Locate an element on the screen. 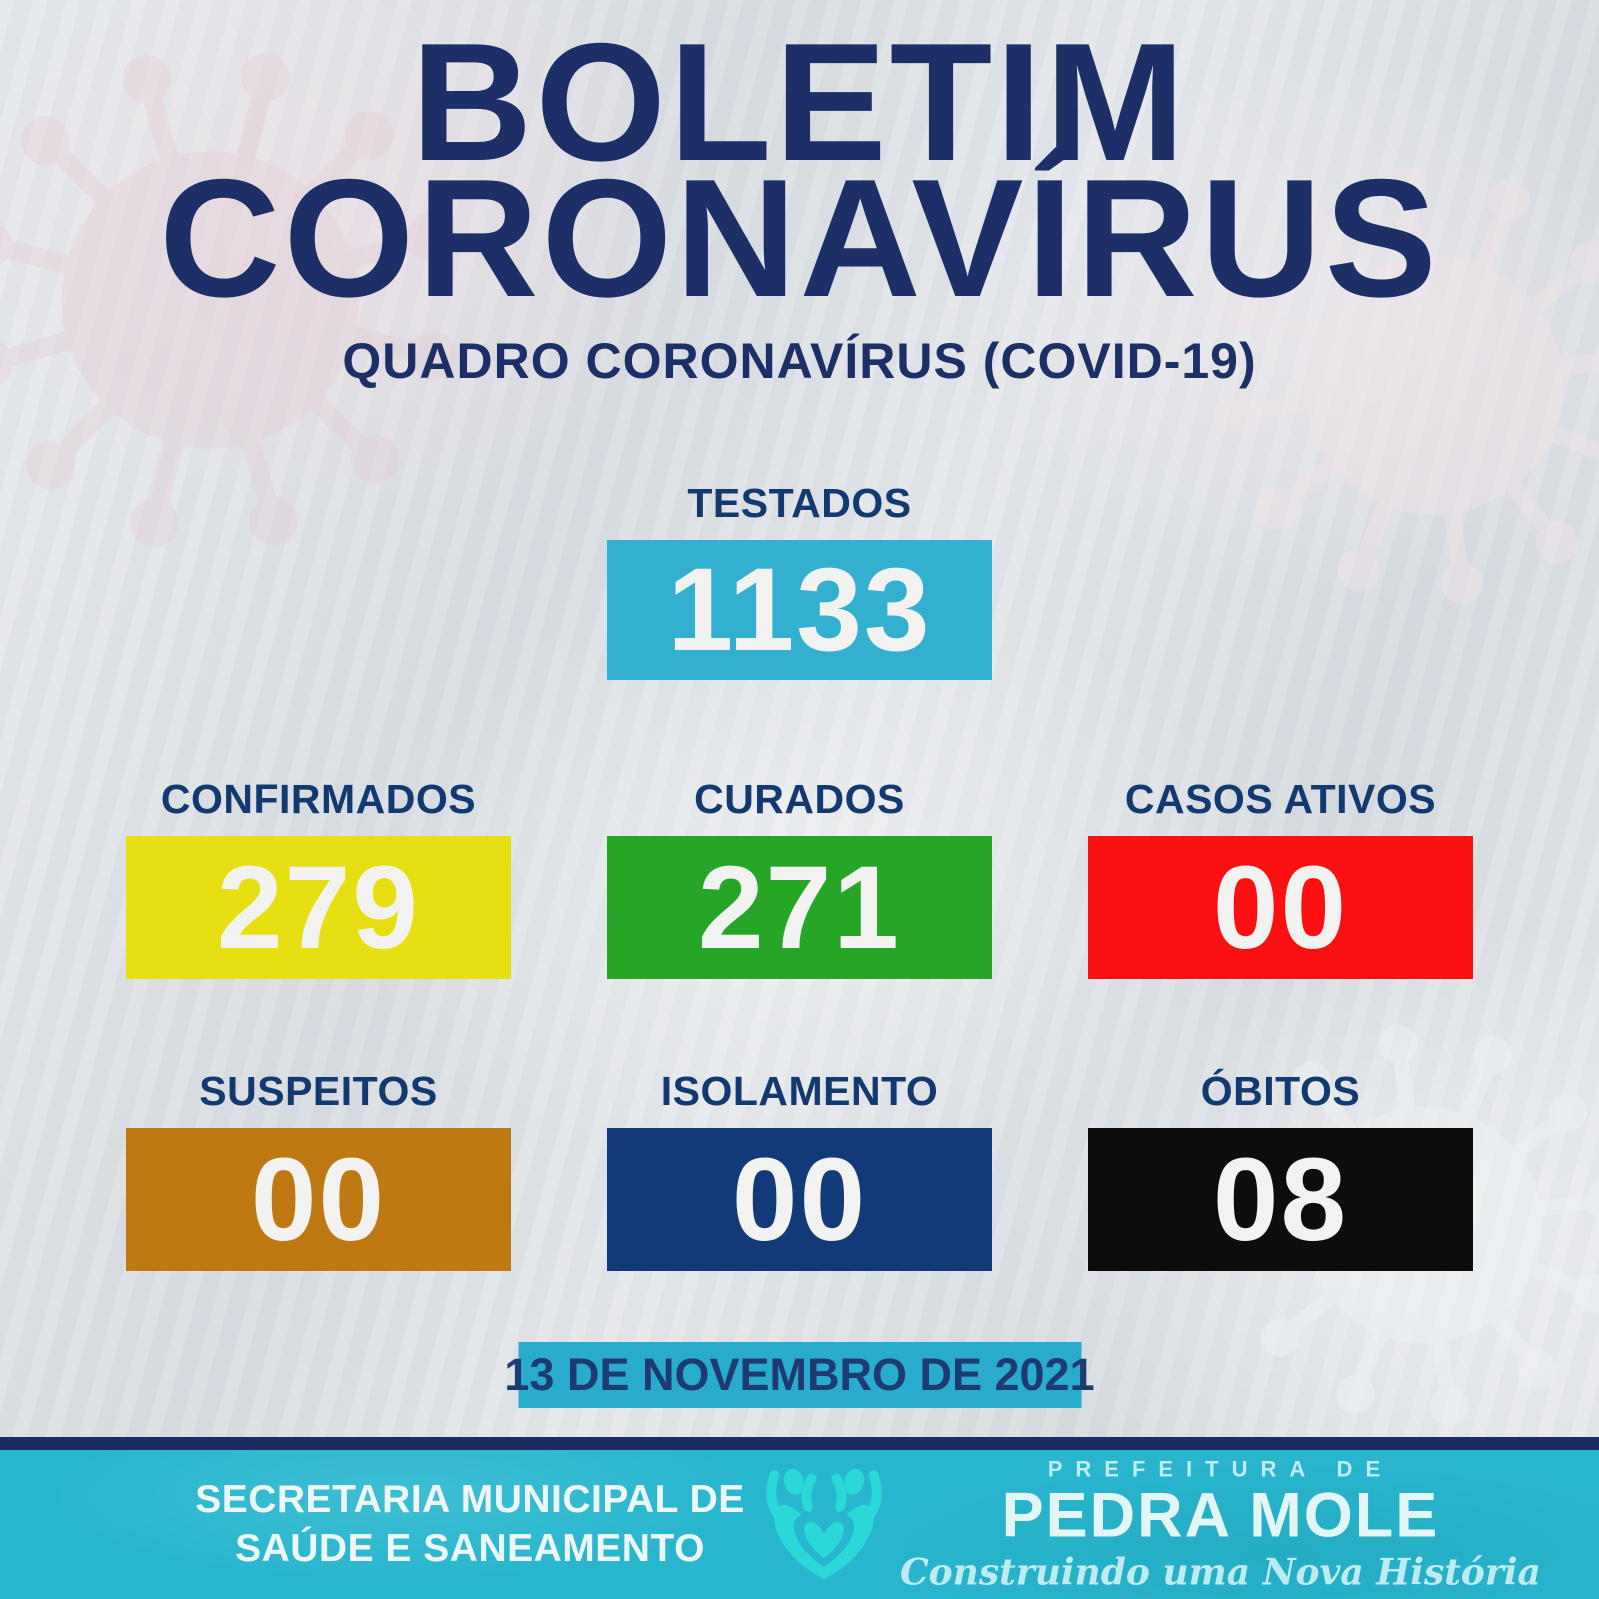 Image resolution: width=1599 pixels, height=1599 pixels. stat-value-box: 08 is located at coordinates (1280, 1199).